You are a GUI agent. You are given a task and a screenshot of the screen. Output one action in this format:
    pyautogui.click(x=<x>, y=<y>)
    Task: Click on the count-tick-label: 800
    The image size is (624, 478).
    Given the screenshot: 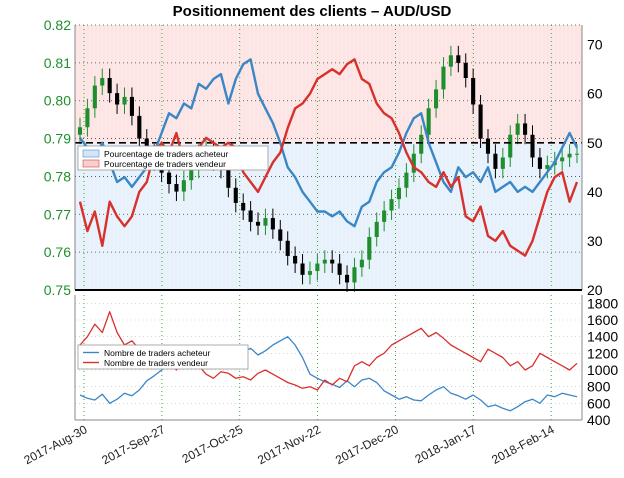 What is the action you would take?
    pyautogui.click(x=599, y=387)
    